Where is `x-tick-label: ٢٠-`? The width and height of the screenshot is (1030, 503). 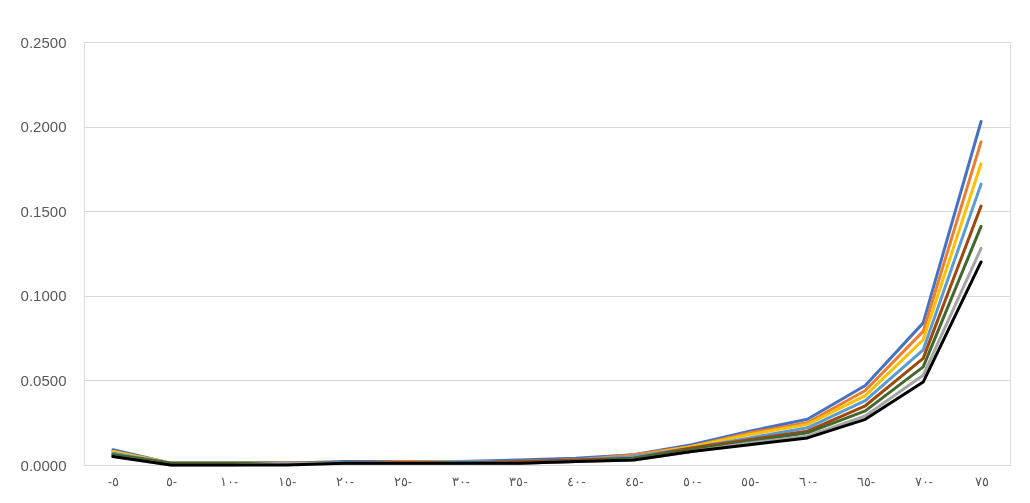 x-tick-label: ٢٠- is located at coordinates (345, 481).